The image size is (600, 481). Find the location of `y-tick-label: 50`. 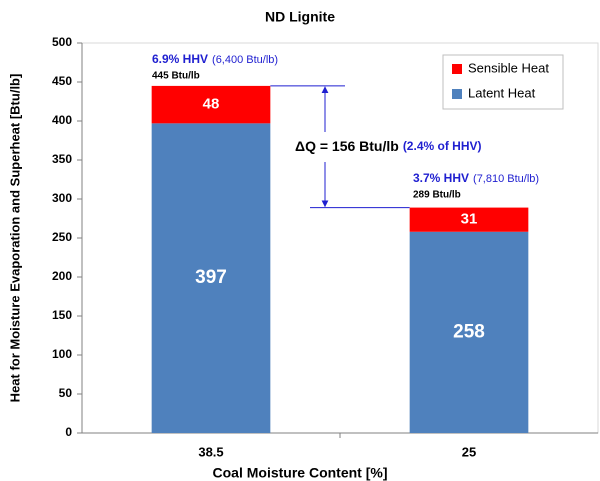

y-tick-label: 50 is located at coordinates (66, 393).